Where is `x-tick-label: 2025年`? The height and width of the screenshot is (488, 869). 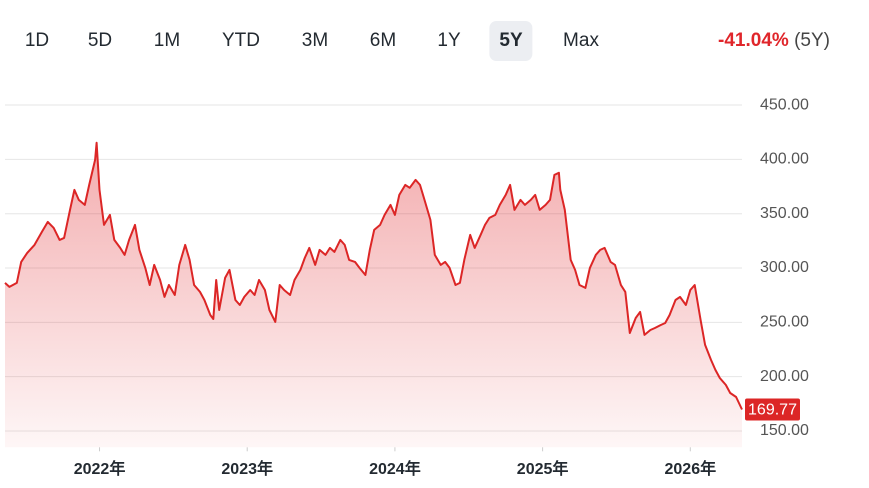 x-tick-label: 2025年 is located at coordinates (543, 468).